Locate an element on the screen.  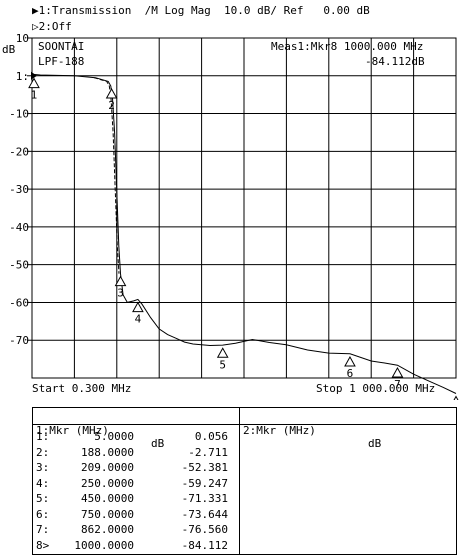
table-header-right: 2:Mkr (MHz) dB is located at coordinates (312, 437).